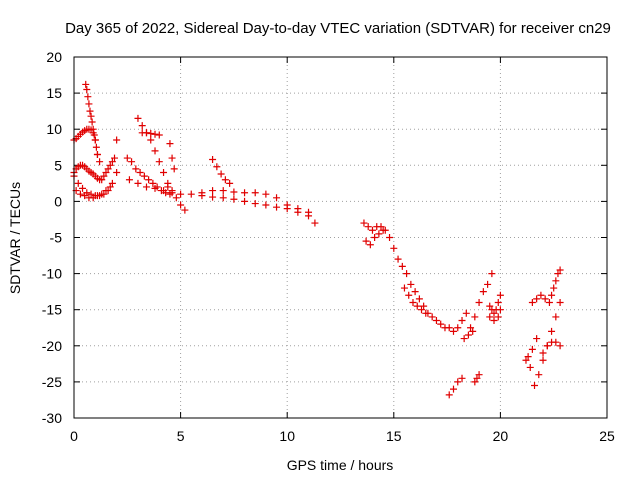 Image resolution: width=640 pixels, height=480 pixels. I want to click on series-arc-aa, so click(532, 348).